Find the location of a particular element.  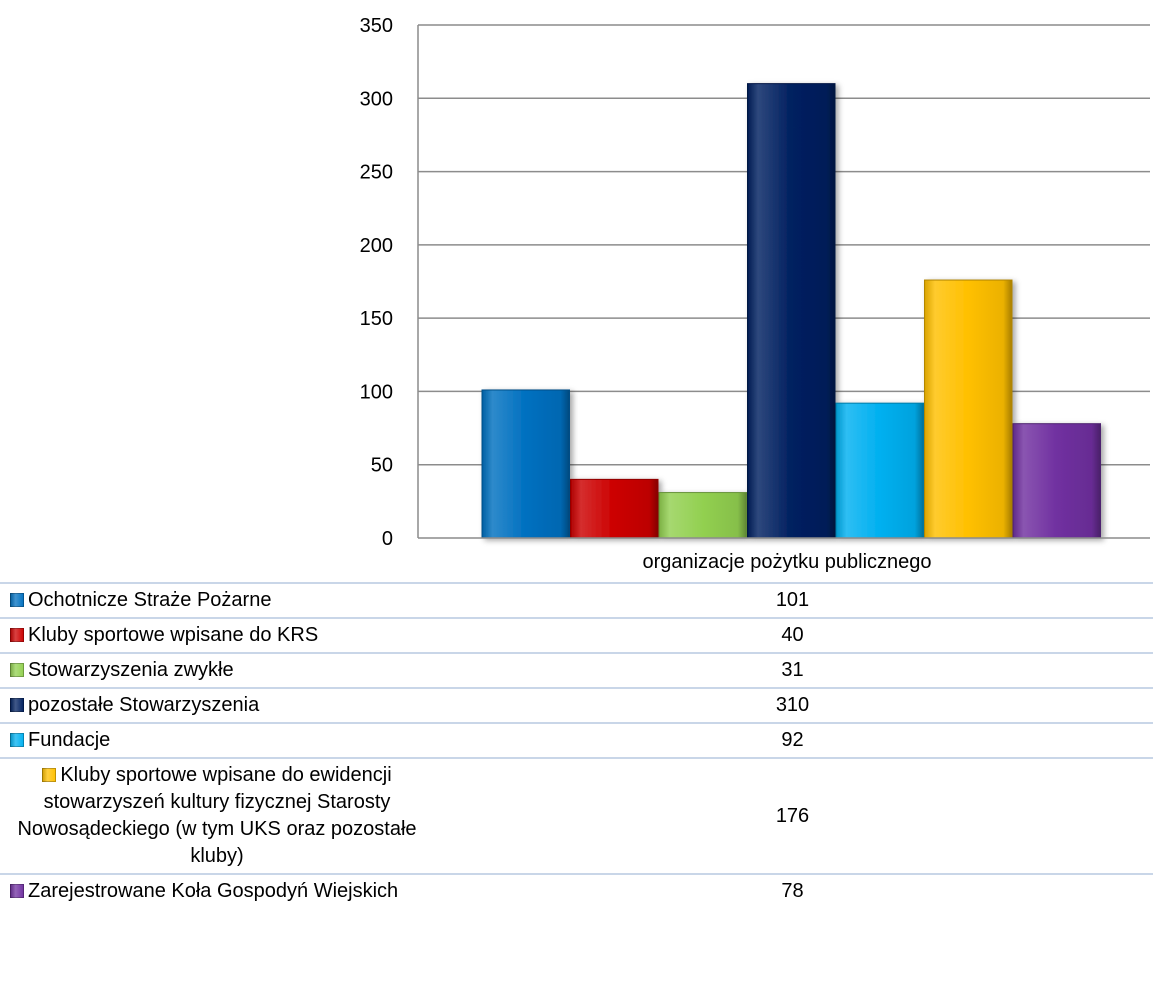

data-value: 40 is located at coordinates (792, 635).